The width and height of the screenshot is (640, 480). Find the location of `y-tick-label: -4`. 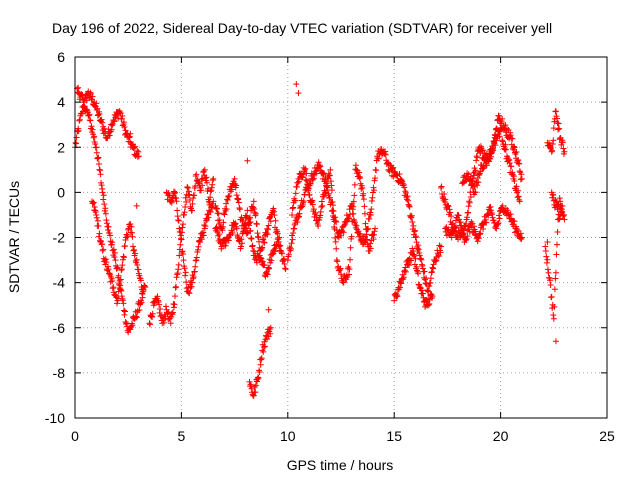

y-tick-label: -4 is located at coordinates (59, 283).